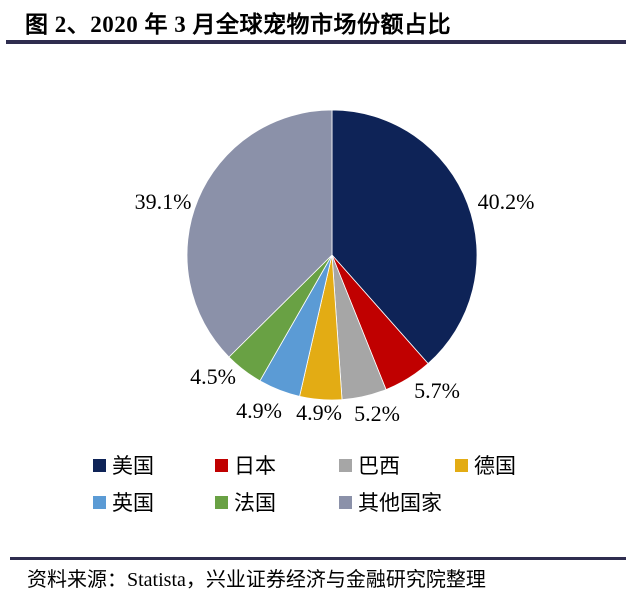 Image resolution: width=626 pixels, height=592 pixels. Describe the element at coordinates (259, 233) in the screenshot. I see `pie-slice-others` at that location.